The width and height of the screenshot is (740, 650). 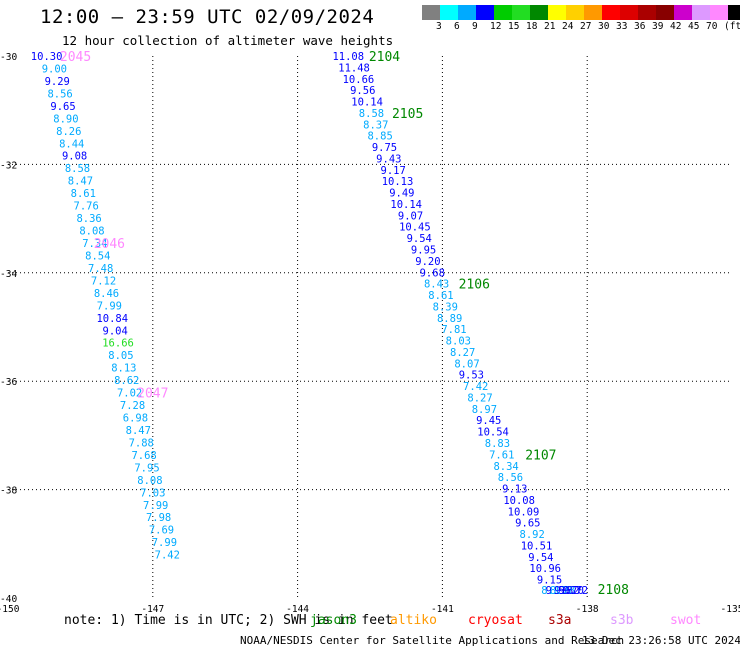 What do you see at coordinates (115, 331) in the screenshot?
I see `swh-data-label: 9.04` at bounding box center [115, 331].